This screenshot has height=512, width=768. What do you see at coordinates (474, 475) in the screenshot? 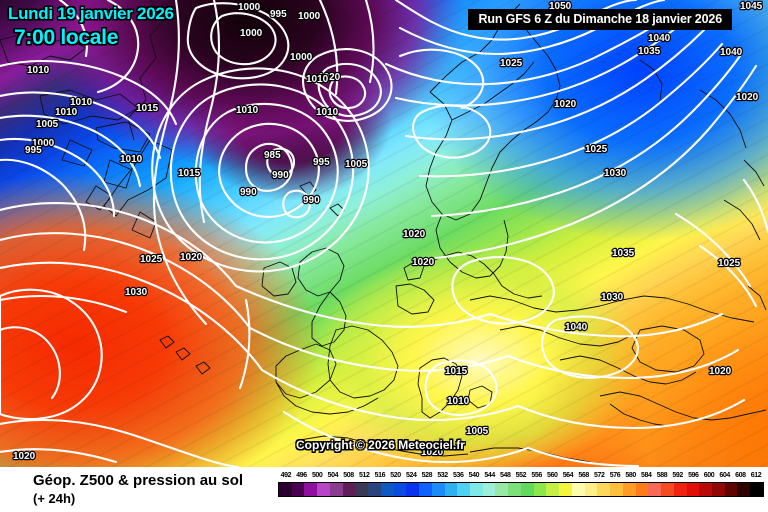
I see `color-scale-tick: 540` at bounding box center [474, 475].